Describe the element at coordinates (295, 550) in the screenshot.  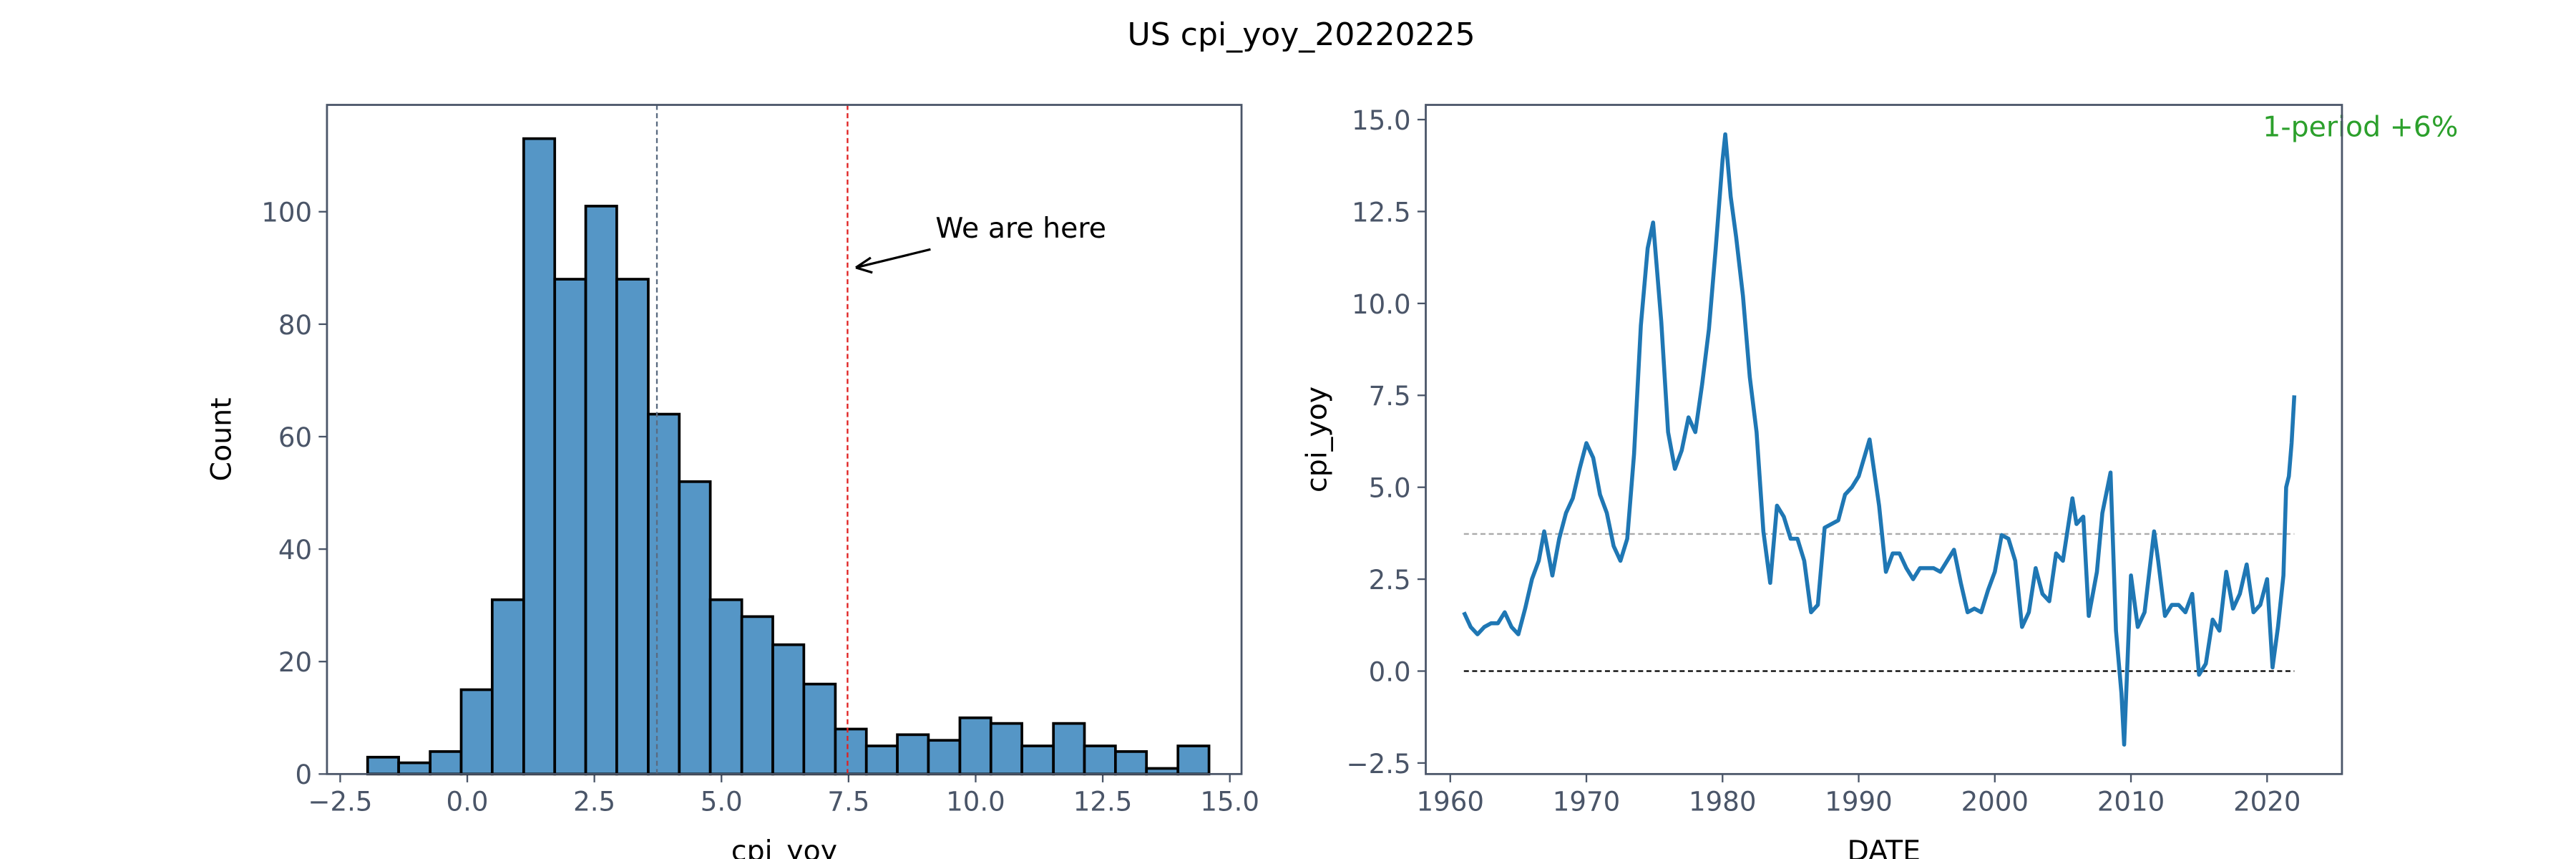
I see `y-tick-label: 40` at that location.